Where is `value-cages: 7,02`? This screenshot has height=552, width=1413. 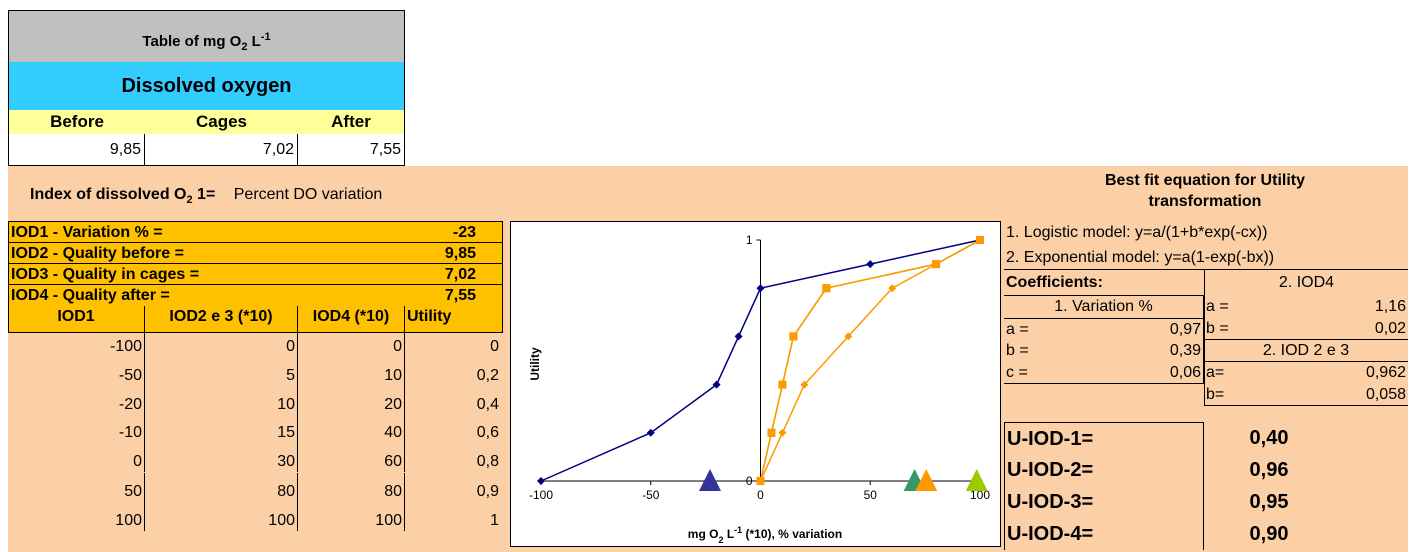
value-cages: 7,02 is located at coordinates (221, 150).